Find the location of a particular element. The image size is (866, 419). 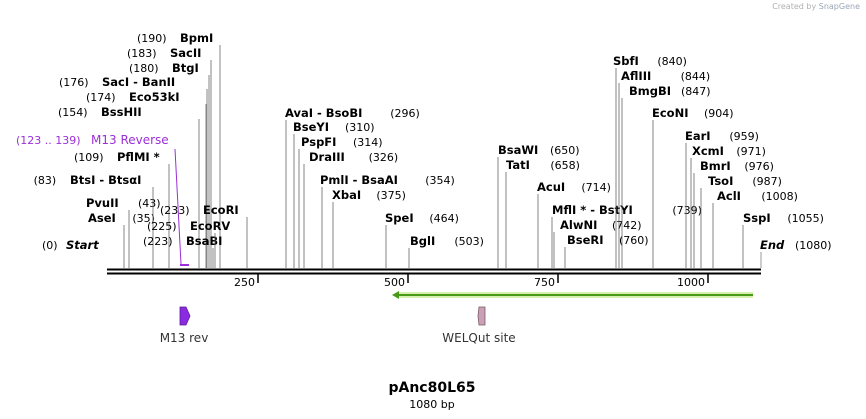

site-name-alwni: AlwNI is located at coordinates (578, 225).